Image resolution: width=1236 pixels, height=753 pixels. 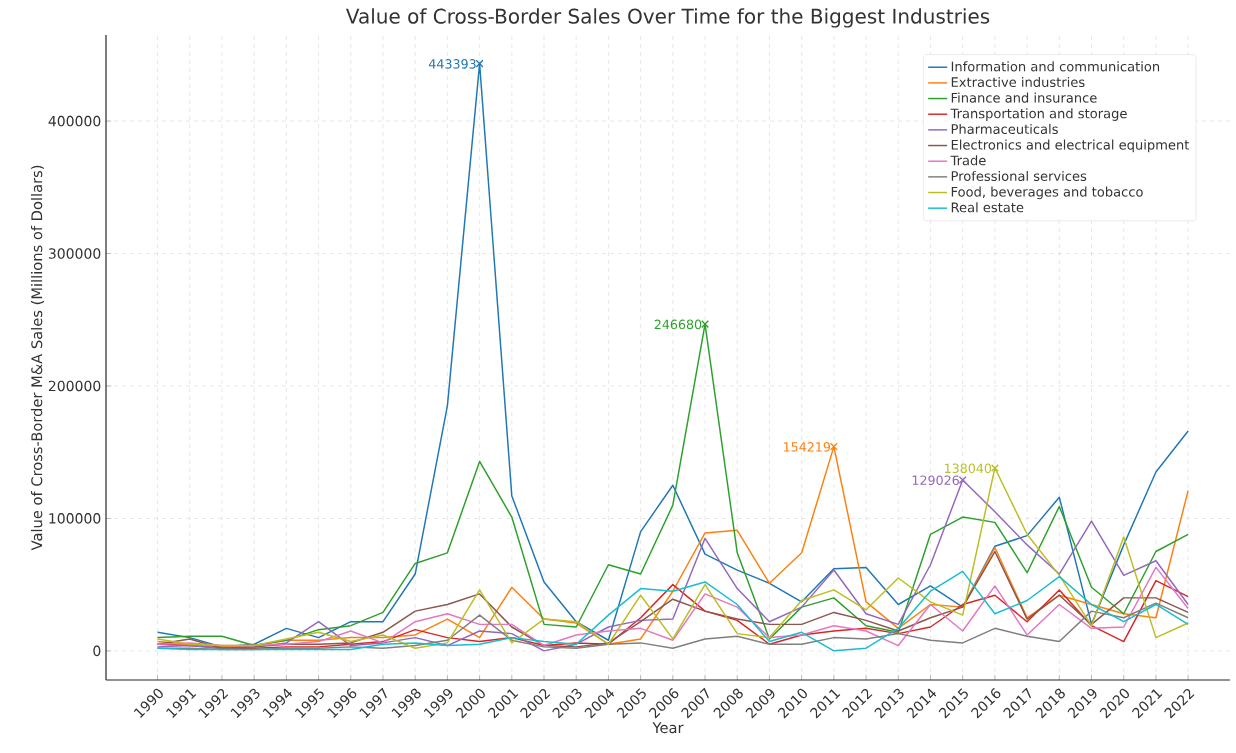 I want to click on legend-label: Pharmaceuticals, so click(x=1004, y=129).